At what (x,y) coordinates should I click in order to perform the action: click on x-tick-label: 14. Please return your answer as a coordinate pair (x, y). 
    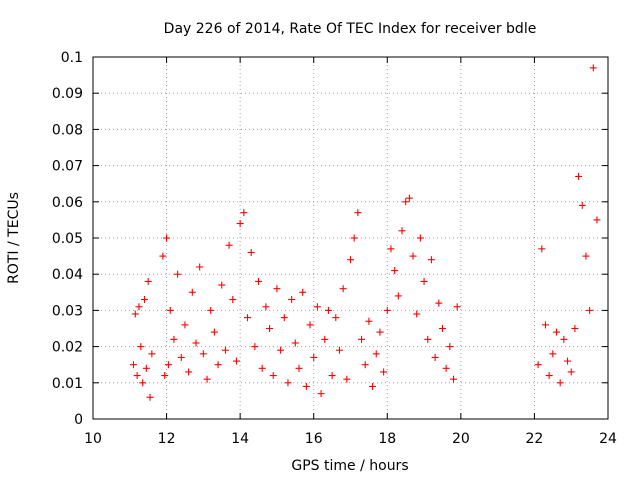
    Looking at the image, I should click on (240, 439).